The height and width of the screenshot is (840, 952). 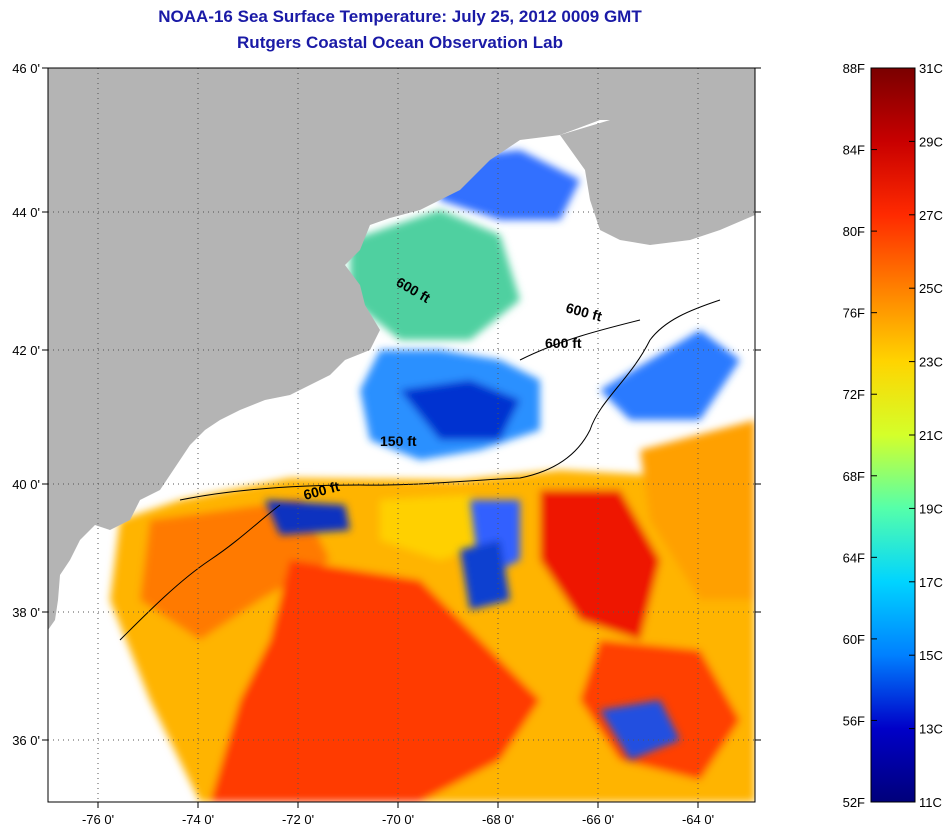 What do you see at coordinates (398, 441) in the screenshot?
I see `contour-label: 150 ft` at bounding box center [398, 441].